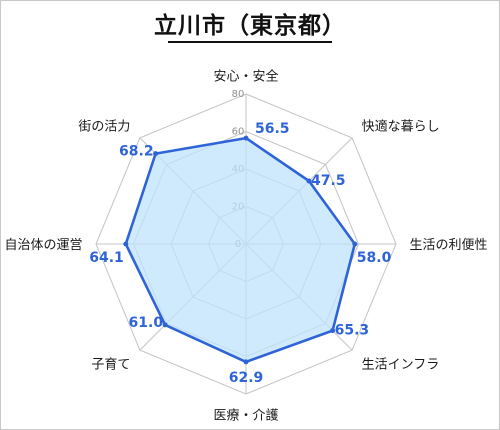  I want to click on value-label-1: 47.5, so click(328, 181).